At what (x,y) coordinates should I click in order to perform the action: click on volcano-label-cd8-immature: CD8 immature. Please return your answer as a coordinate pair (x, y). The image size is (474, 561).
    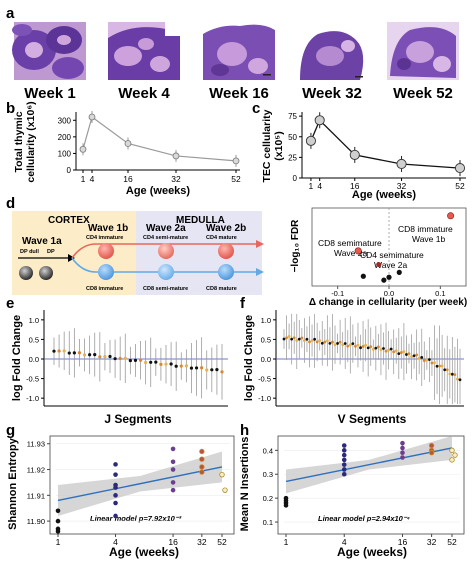
    Looking at the image, I should click on (425, 229).